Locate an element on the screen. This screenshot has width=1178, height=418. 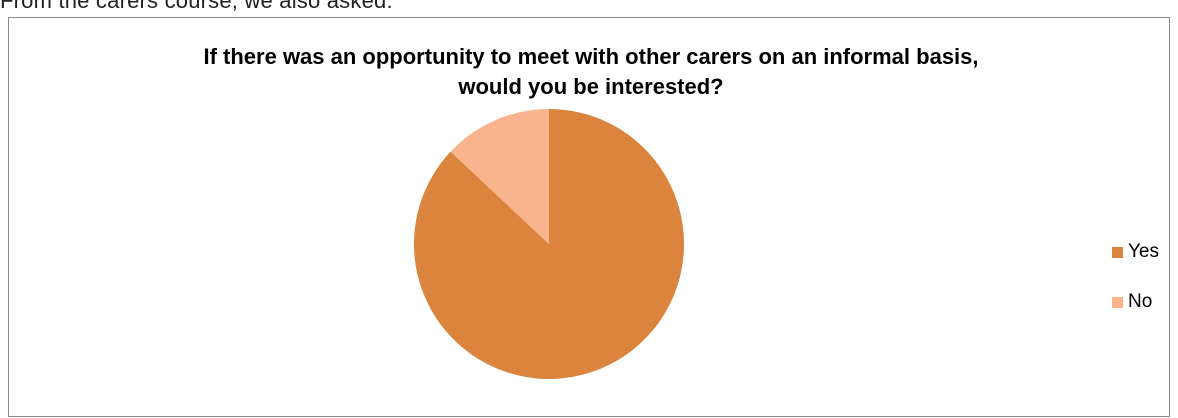
chart-legend: Yes No is located at coordinates (1135, 288).